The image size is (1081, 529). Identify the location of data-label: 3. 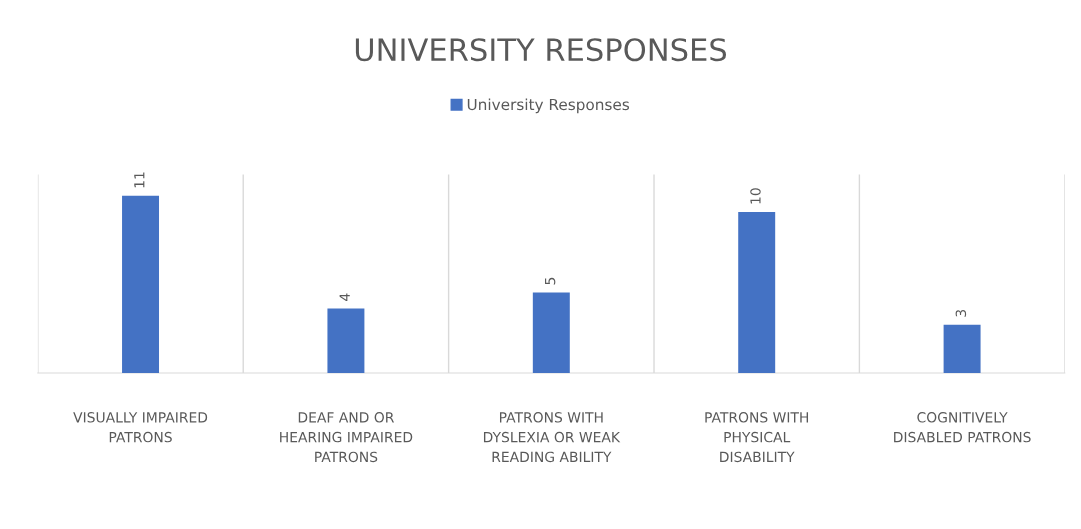
(961, 313).